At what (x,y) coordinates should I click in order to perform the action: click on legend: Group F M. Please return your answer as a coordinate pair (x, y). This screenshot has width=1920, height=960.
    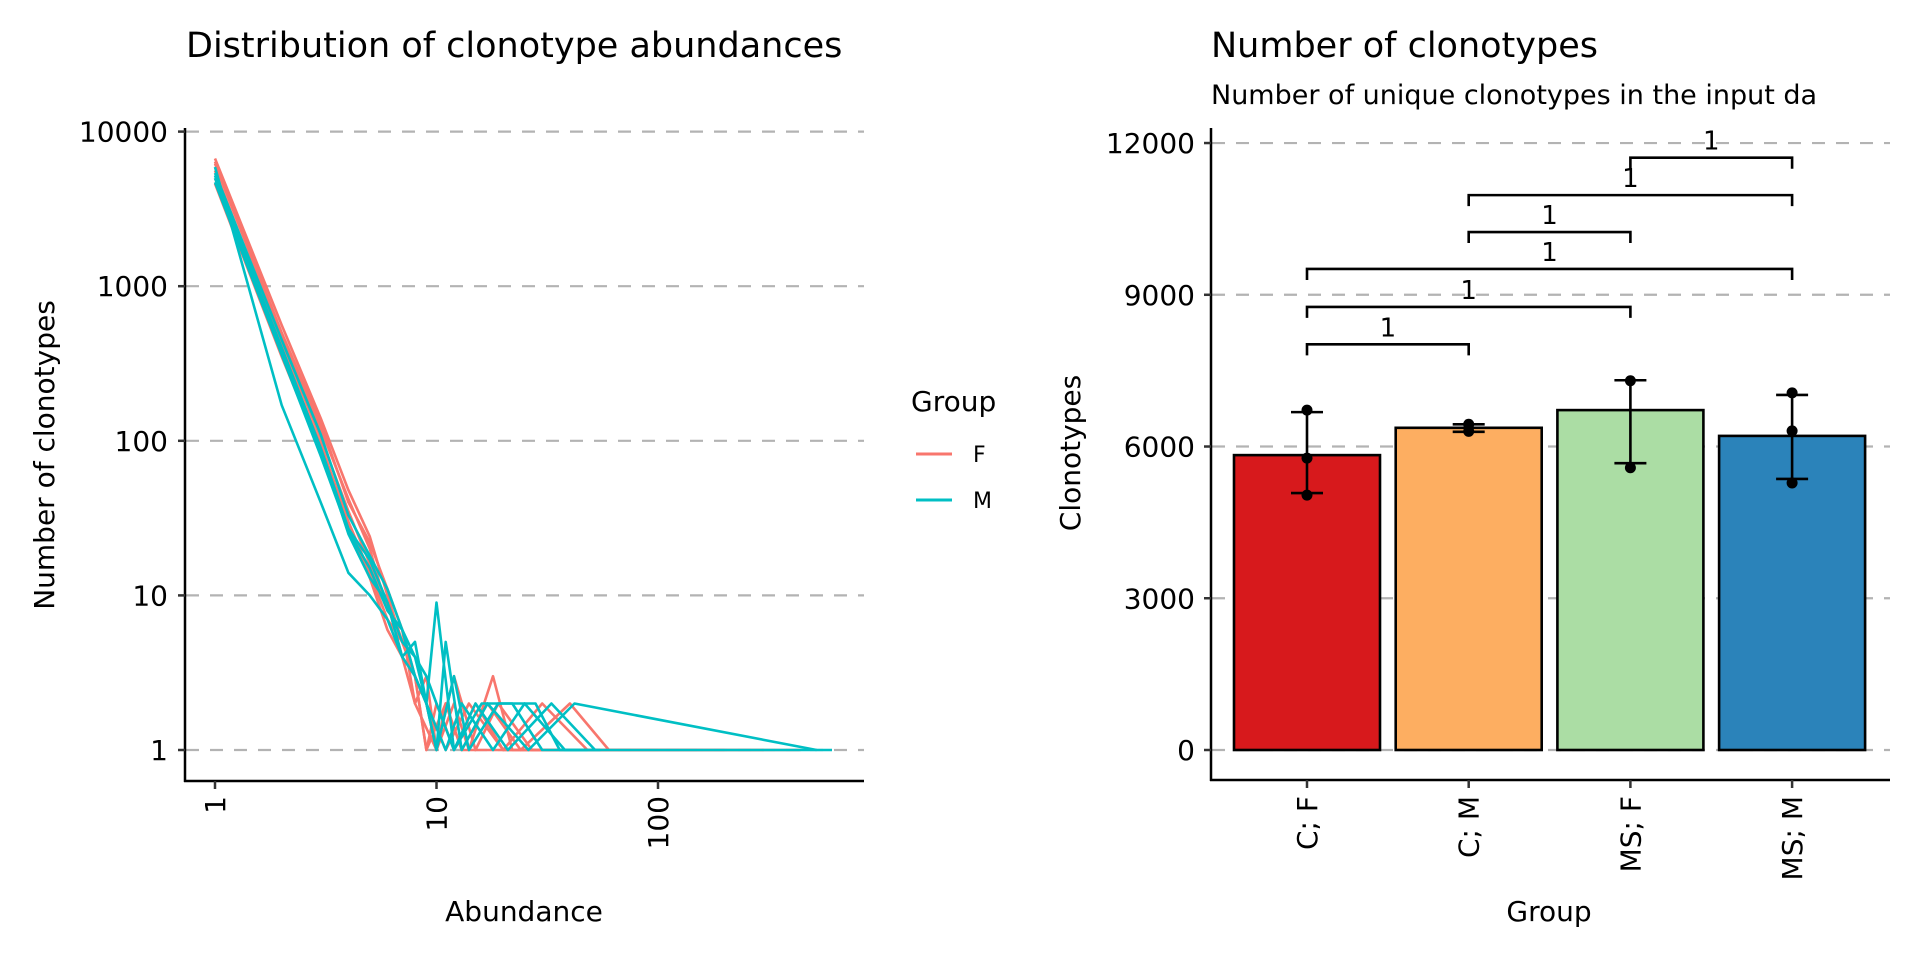
    Looking at the image, I should click on (953, 449).